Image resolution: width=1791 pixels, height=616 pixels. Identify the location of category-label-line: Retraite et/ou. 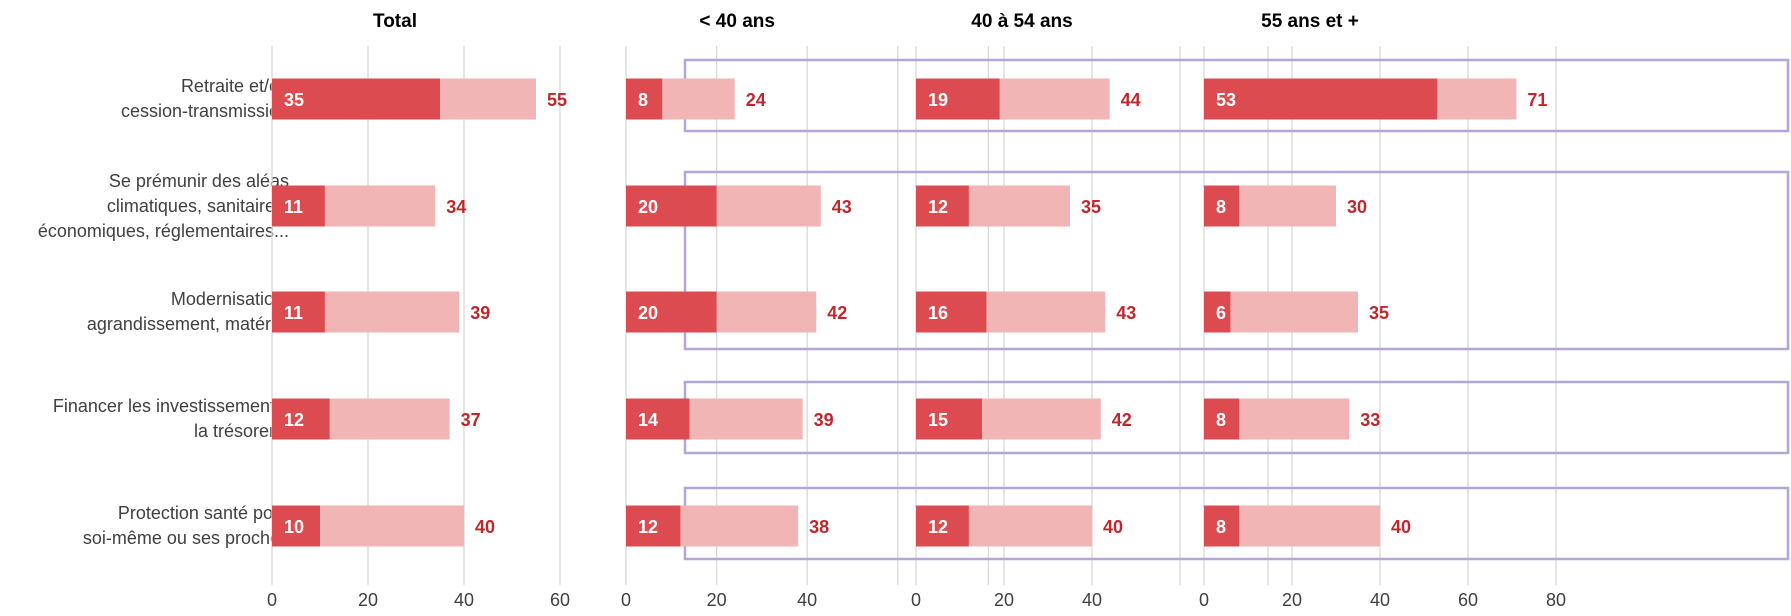
(234, 86).